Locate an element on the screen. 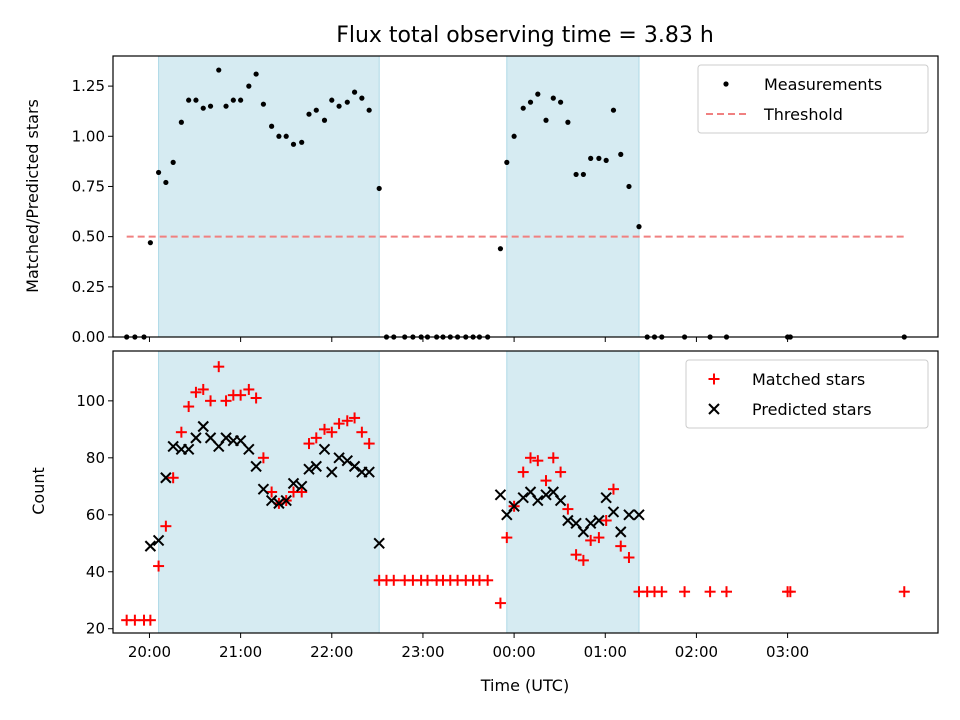  top-y-tick-label: 1.00 is located at coordinates (88, 136).